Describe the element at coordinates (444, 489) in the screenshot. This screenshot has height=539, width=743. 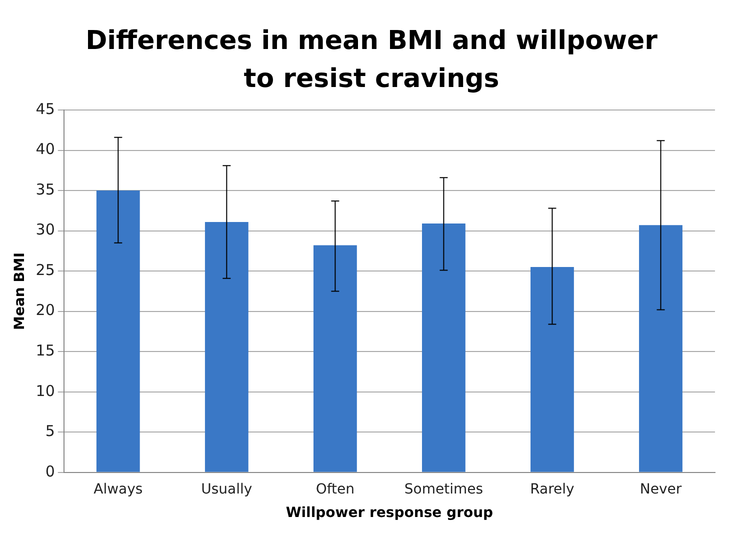
I see `x-tick-label: Sometimes` at that location.